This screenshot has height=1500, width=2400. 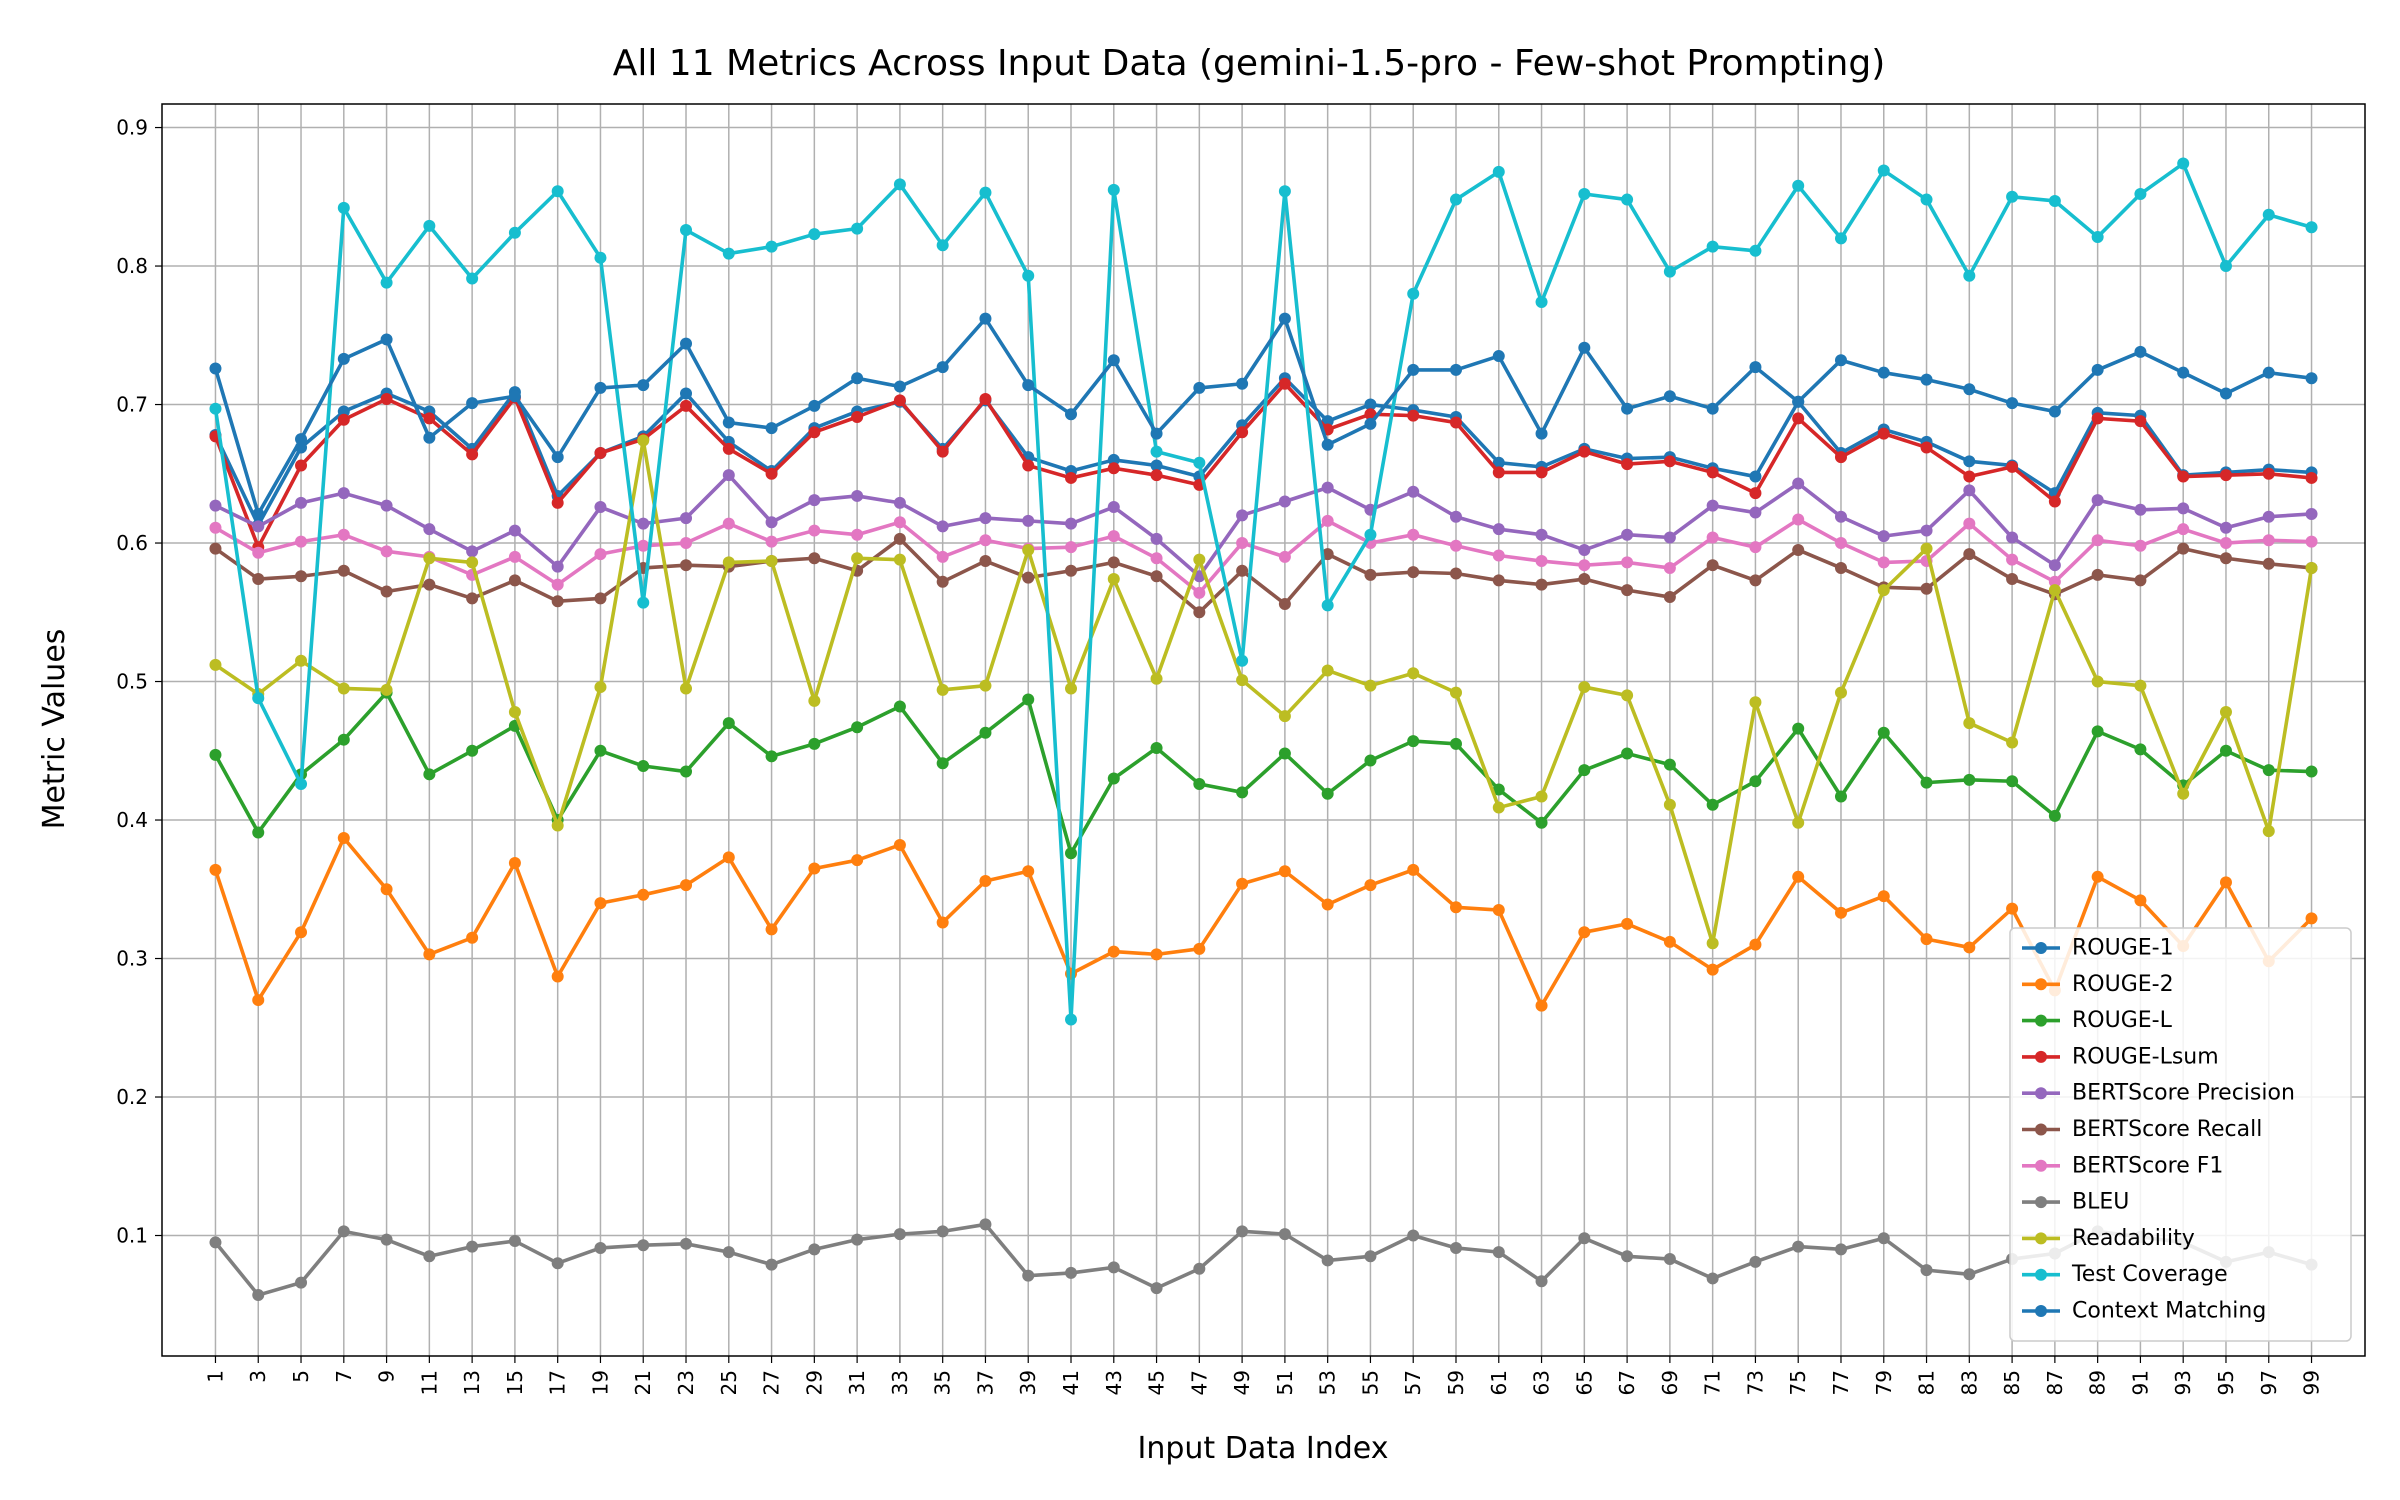 I want to click on x-tick-label: 37, so click(x=985, y=1382).